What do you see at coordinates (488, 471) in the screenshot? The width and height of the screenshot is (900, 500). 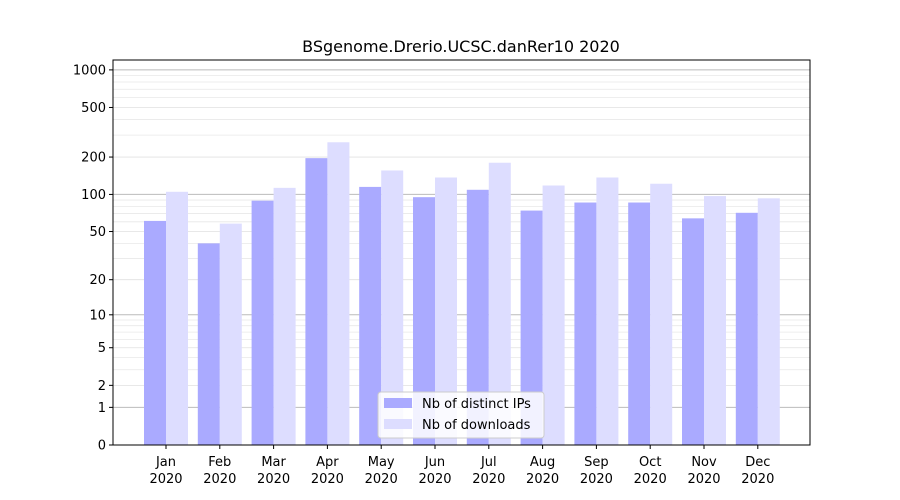 I see `x-tick-label: Jul 2020` at bounding box center [488, 471].